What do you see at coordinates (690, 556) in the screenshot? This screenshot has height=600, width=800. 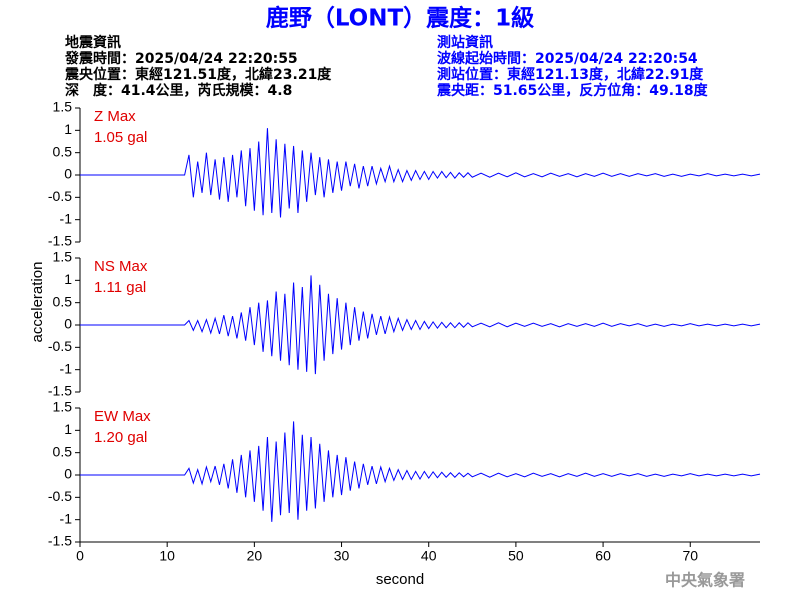 I see `x-tick-label: 70` at bounding box center [690, 556].